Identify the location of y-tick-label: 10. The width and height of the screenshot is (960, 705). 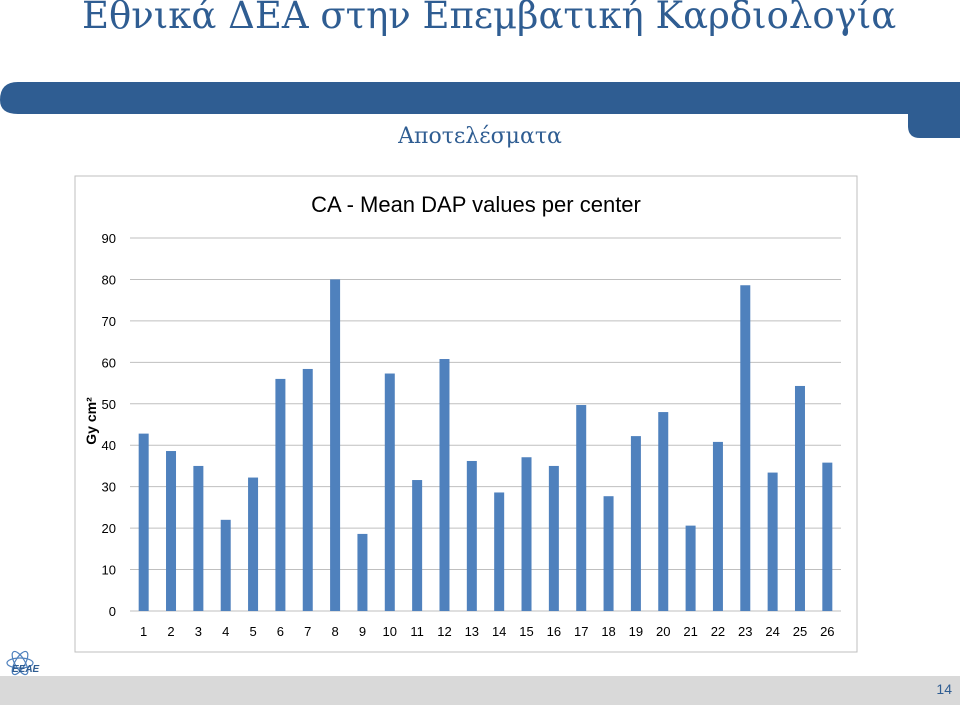
(109, 570).